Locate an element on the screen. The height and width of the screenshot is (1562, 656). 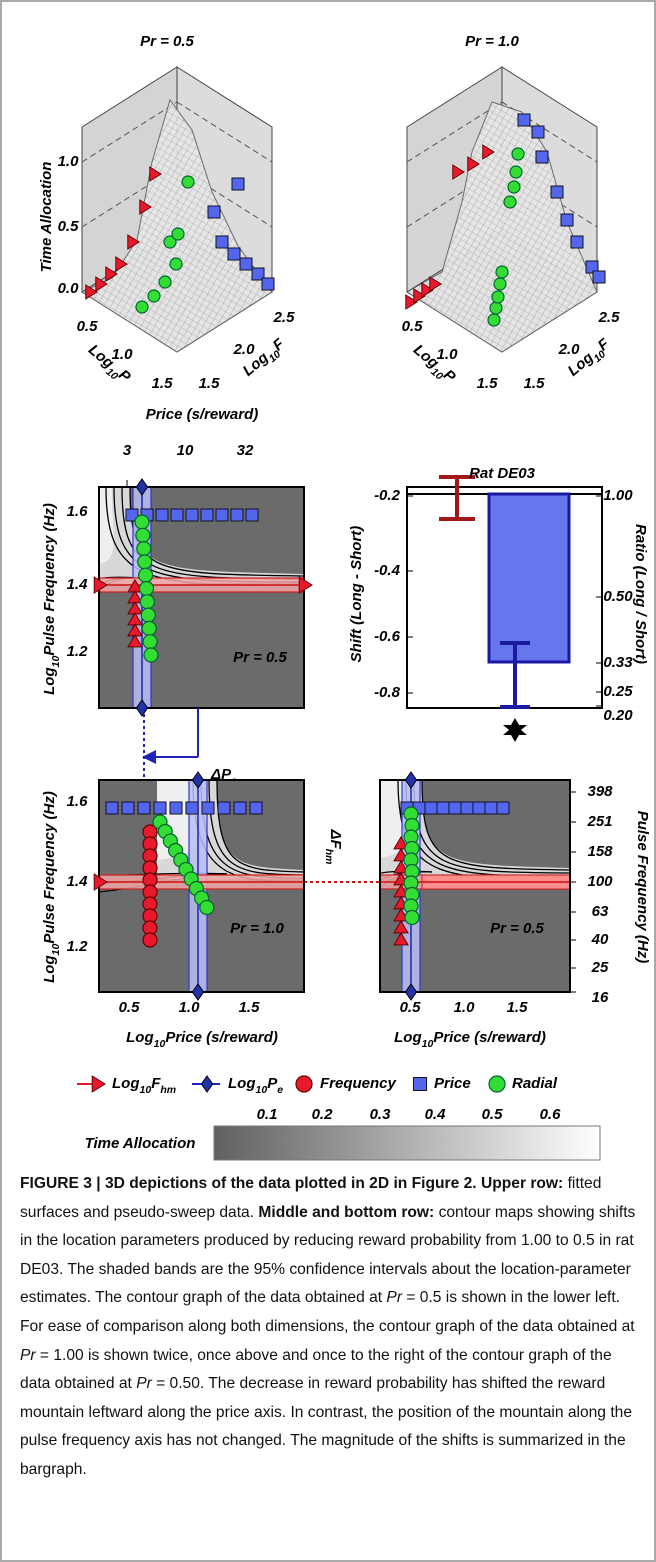
top-tick-label: 32 is located at coordinates (245, 450).